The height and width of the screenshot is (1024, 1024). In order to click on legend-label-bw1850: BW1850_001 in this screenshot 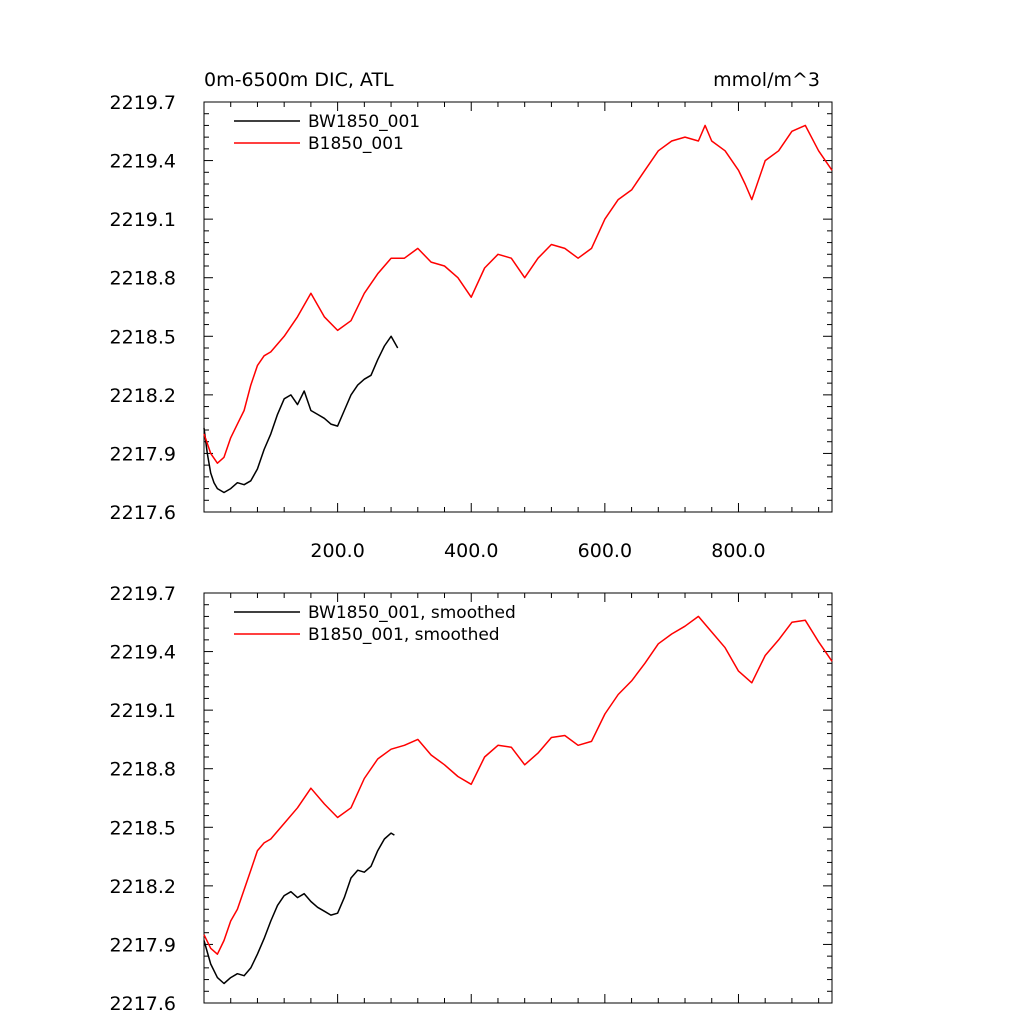, I will do `click(364, 122)`.